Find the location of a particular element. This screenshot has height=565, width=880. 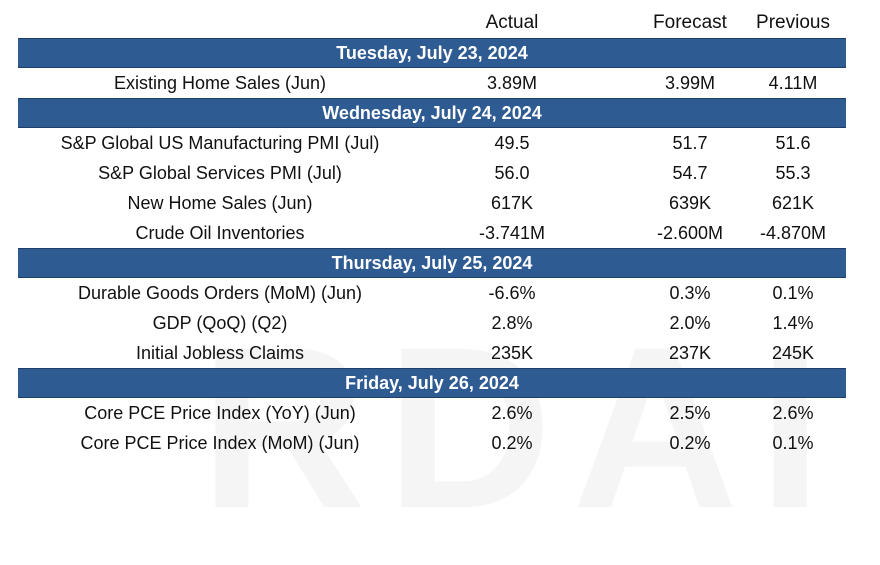

event-forecast: -2.600M is located at coordinates (690, 233).